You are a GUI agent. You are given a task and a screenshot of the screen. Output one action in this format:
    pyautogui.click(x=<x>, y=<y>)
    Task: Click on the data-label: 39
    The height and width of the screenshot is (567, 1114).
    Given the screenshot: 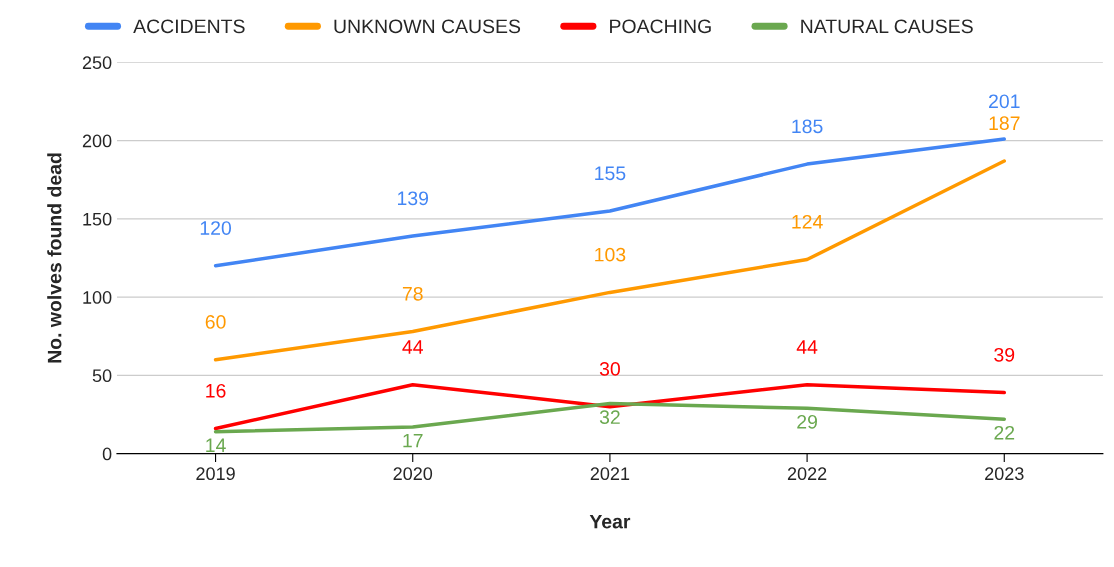 What is the action you would take?
    pyautogui.click(x=1004, y=354)
    